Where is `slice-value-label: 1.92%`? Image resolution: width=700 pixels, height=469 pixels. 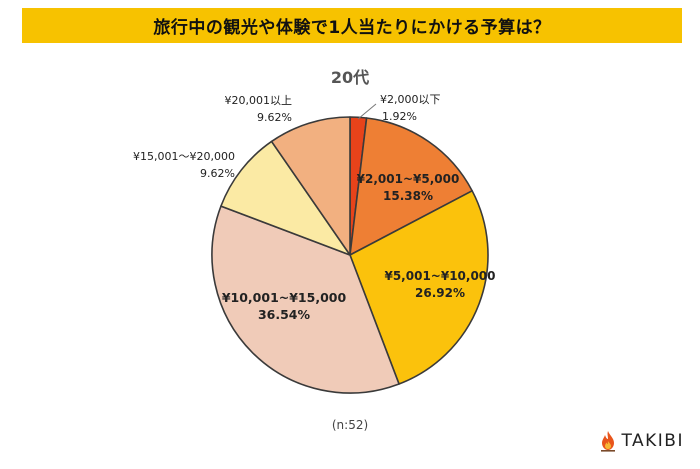 slice-value-label: 1.92% is located at coordinates (399, 116).